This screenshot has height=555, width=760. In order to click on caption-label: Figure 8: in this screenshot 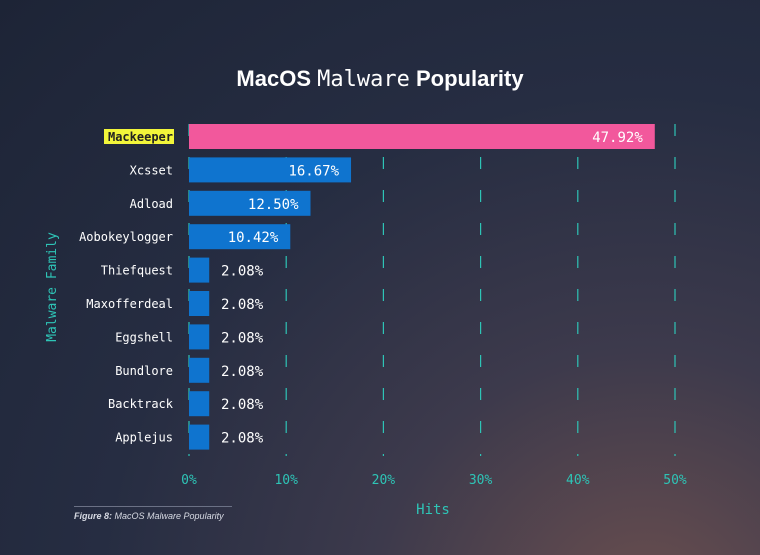, I will do `click(93, 516)`.